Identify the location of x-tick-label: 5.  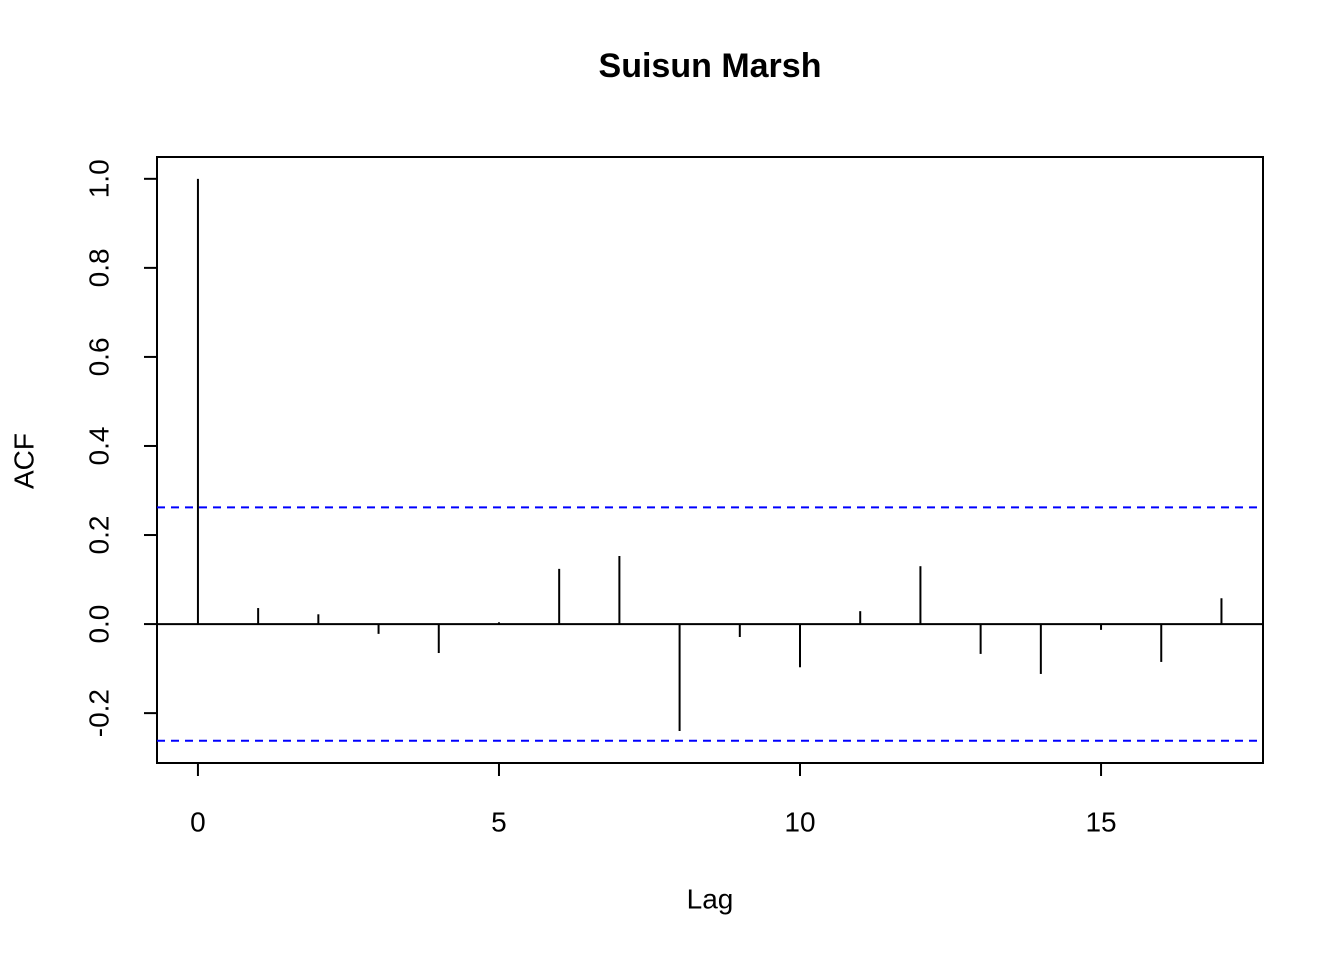
(499, 821).